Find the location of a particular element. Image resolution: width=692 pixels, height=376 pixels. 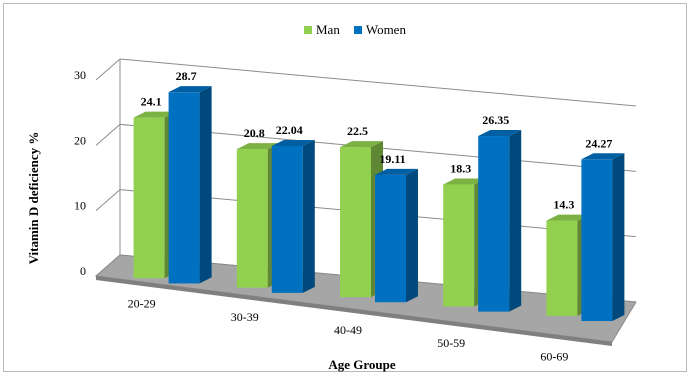

chart-floor-edge is located at coordinates (354, 311).